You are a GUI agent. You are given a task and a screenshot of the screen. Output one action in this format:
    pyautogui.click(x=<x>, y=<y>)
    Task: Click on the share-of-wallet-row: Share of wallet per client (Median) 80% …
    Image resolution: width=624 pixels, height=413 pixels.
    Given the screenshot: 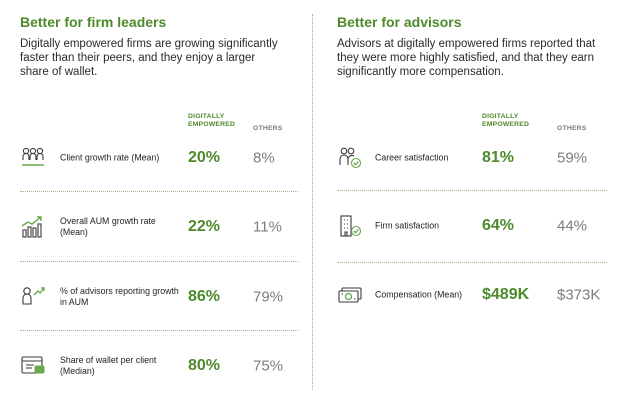 What is the action you would take?
    pyautogui.click(x=159, y=366)
    